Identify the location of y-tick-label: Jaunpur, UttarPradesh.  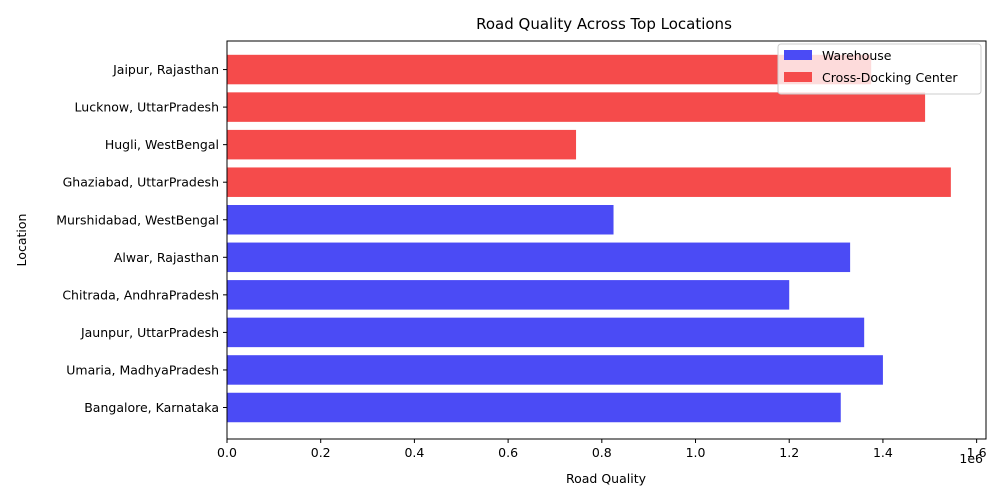
(149, 332).